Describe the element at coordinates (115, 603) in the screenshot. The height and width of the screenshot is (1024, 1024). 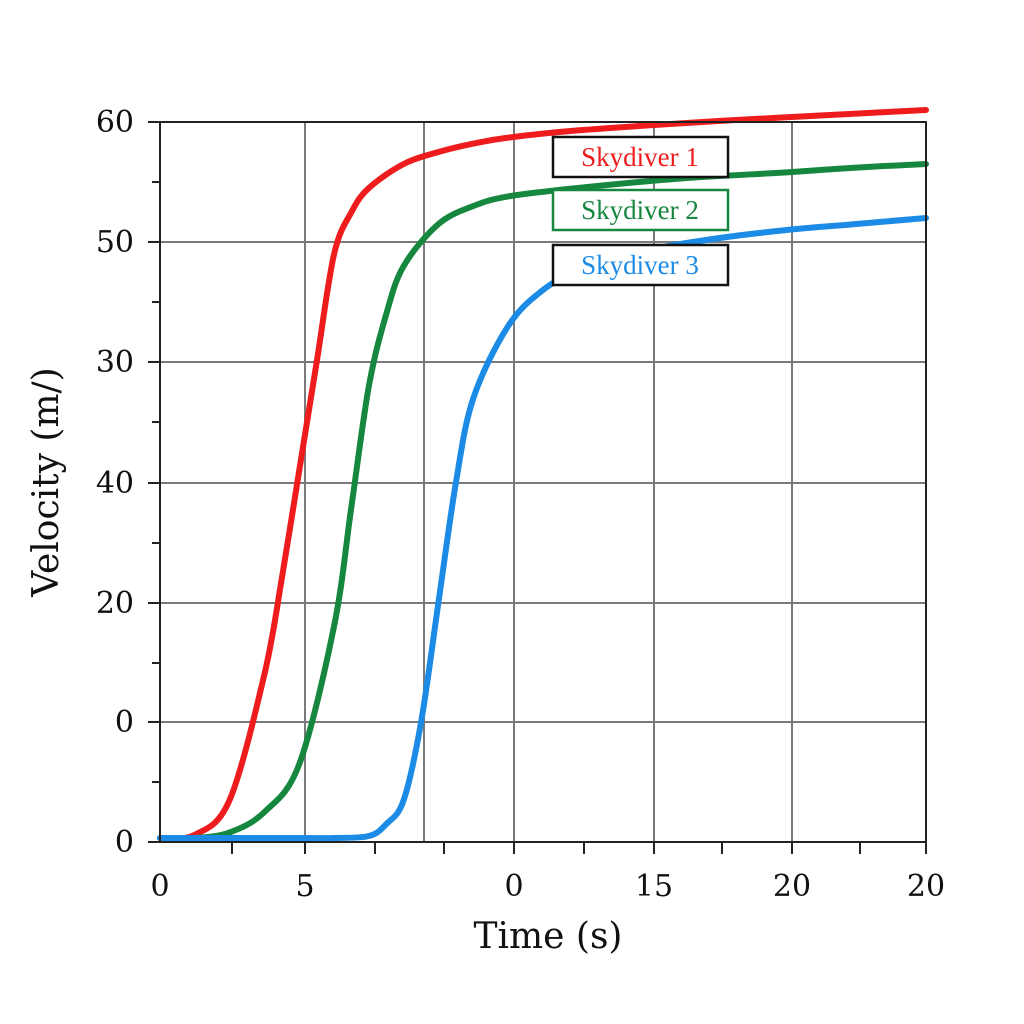
I see `y-tick-label: 20` at that location.